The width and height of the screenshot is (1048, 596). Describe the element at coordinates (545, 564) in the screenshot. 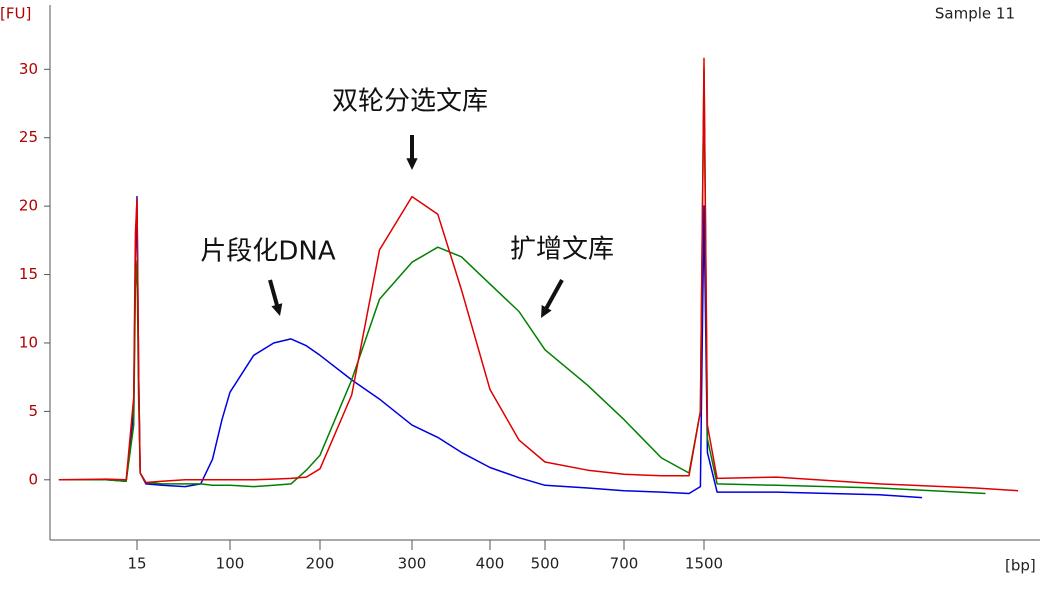

I see `x-tick-label: 500` at that location.